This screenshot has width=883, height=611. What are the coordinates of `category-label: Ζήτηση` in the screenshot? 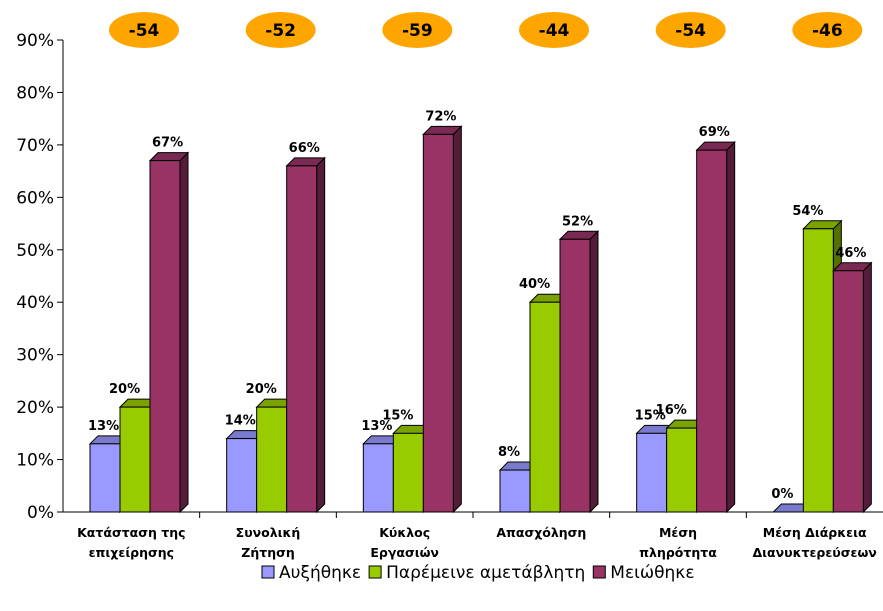 It's located at (267, 552).